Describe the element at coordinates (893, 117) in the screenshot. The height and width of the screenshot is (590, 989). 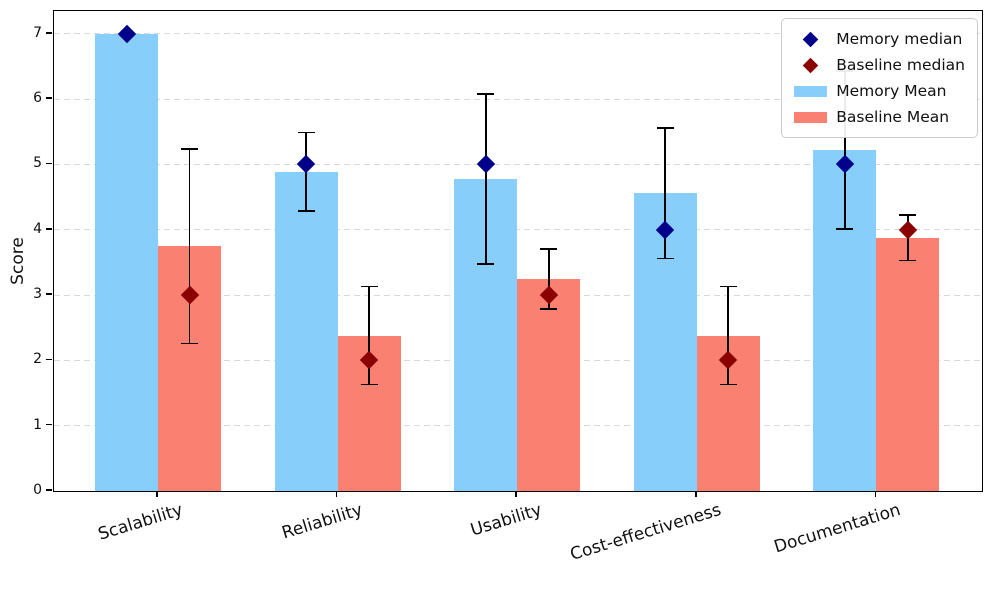
I see `legend-label: Baseline Mean` at that location.